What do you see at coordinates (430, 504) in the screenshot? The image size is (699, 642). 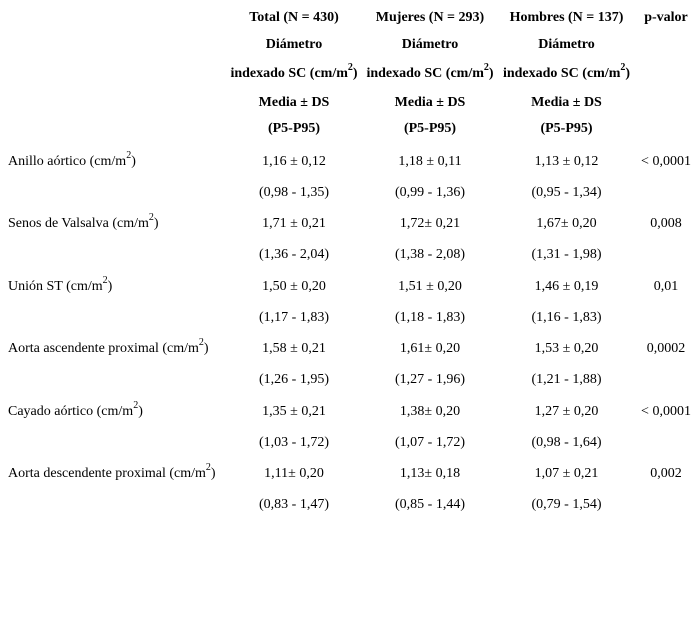 I see `stat-range-mujeres: (0,85 - 1,44)` at bounding box center [430, 504].